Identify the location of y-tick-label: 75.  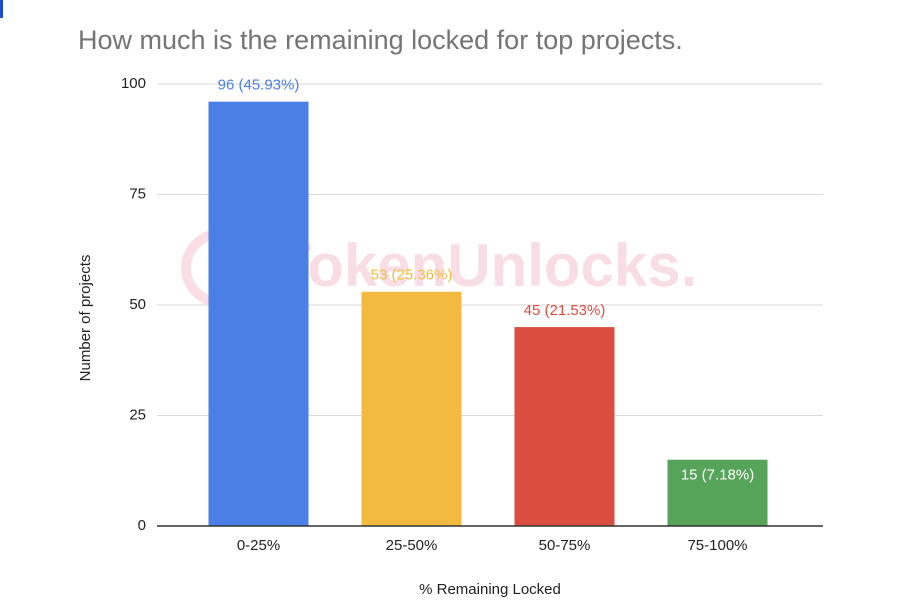
(137, 193).